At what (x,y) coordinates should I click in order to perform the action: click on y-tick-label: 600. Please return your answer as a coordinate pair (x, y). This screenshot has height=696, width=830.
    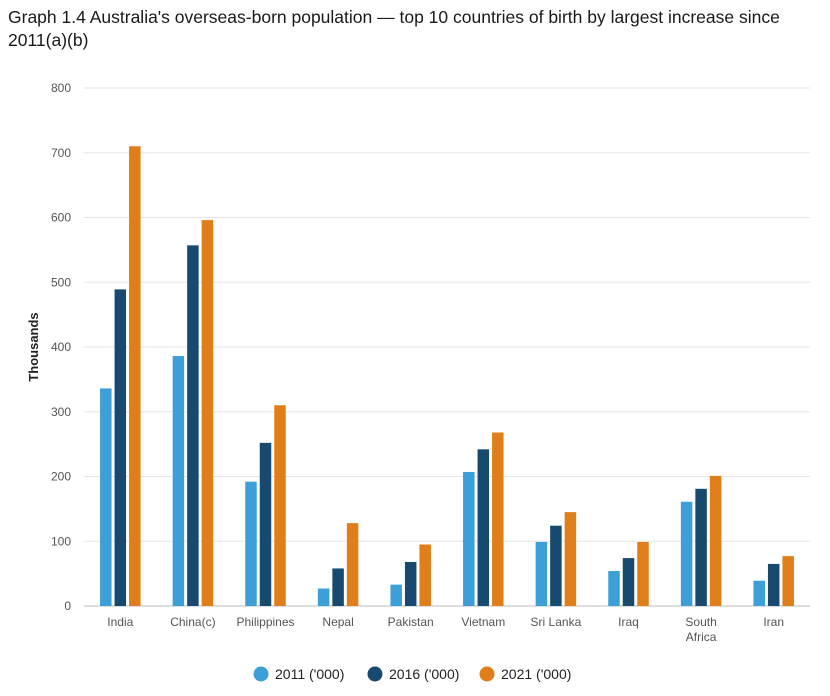
    Looking at the image, I should click on (61, 218).